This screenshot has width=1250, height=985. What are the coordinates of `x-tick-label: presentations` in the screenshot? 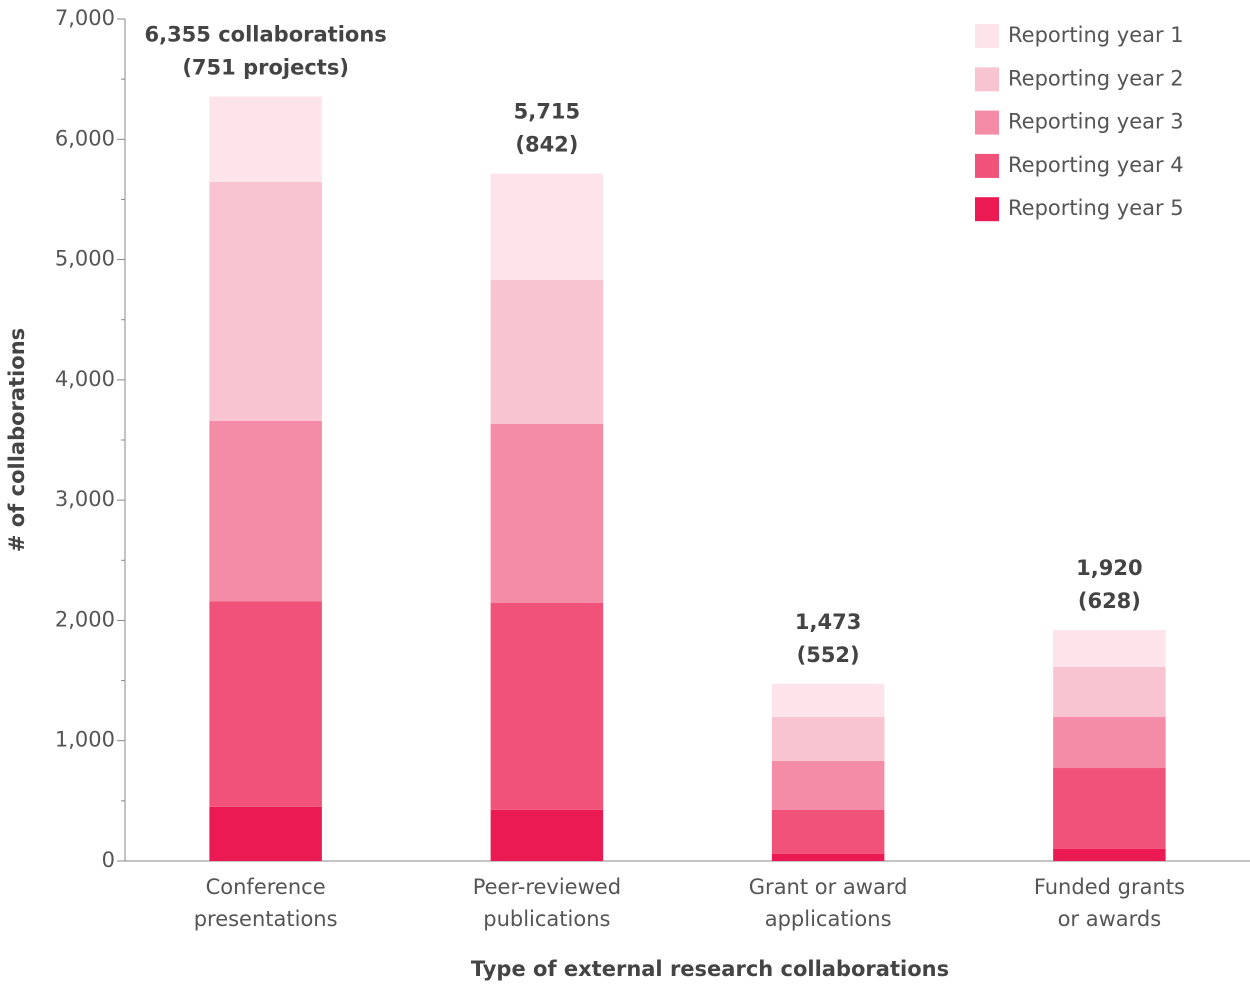 It's located at (266, 919).